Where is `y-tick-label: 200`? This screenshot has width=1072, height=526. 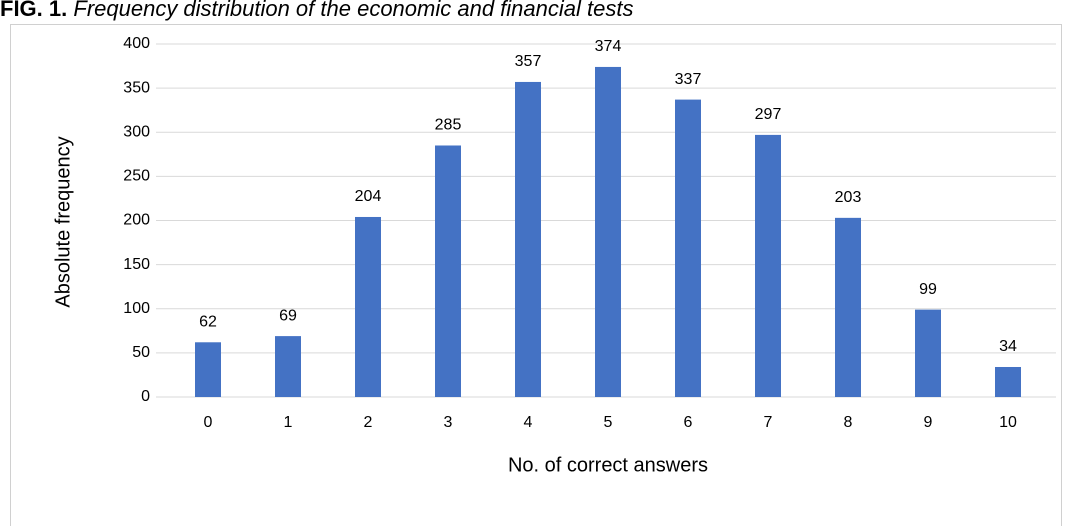
y-tick-label: 200 is located at coordinates (136, 220).